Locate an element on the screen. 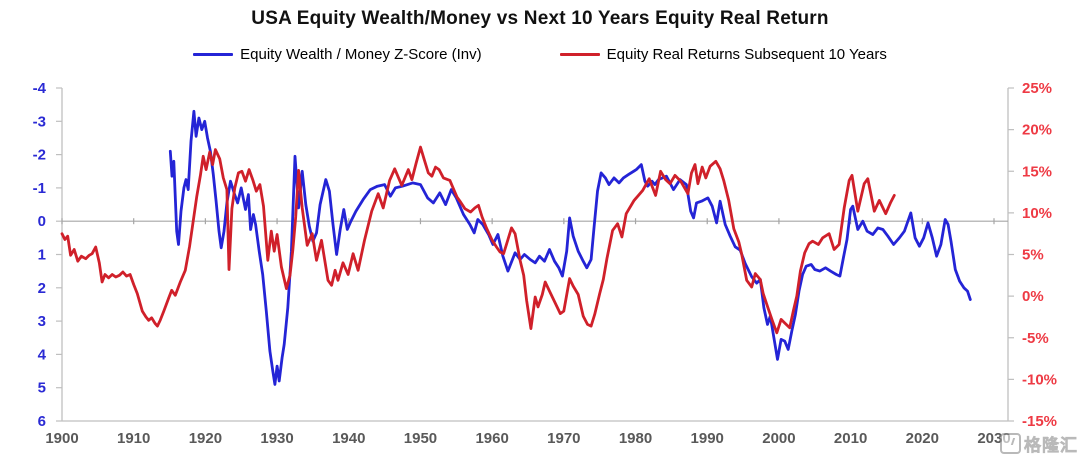 The width and height of the screenshot is (1080, 462). blue-line-swatch-icon is located at coordinates (213, 54).